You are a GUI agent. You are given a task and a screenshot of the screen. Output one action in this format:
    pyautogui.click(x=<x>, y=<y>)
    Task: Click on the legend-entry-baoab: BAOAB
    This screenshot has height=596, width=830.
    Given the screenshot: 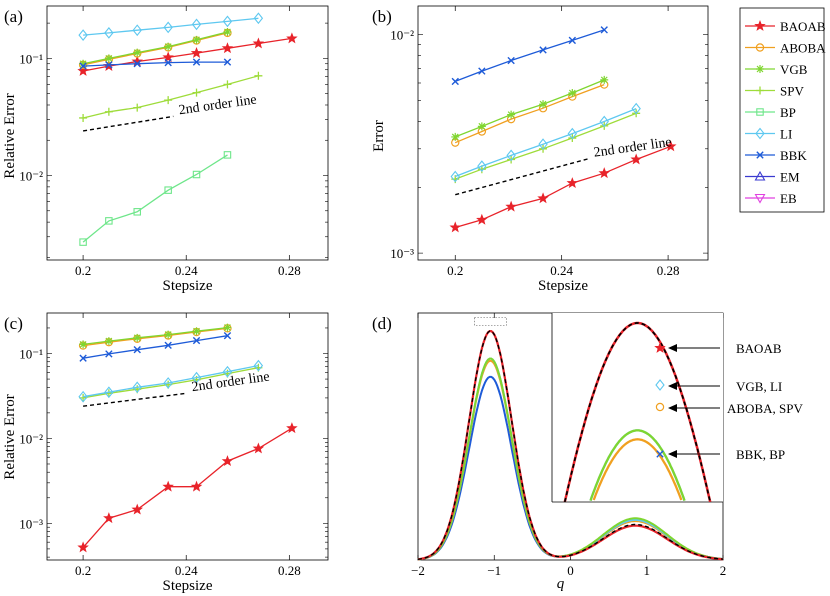 What is the action you would take?
    pyautogui.click(x=785, y=26)
    